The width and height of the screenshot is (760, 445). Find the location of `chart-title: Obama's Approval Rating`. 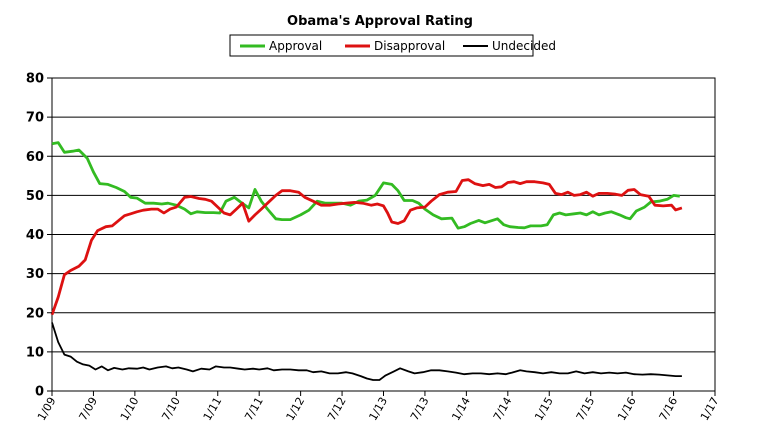

chart-title: Obama's Approval Rating is located at coordinates (380, 21).